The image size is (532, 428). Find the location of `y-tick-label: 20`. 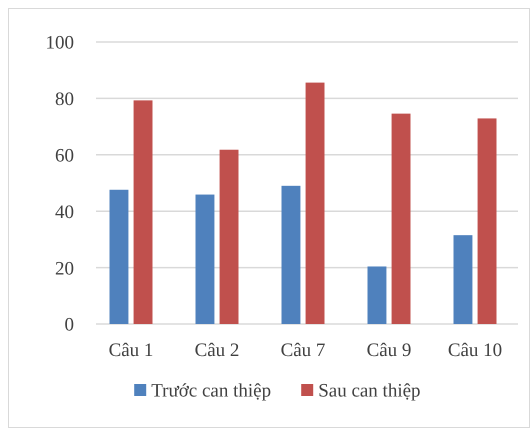

y-tick-label: 20 is located at coordinates (64, 269).